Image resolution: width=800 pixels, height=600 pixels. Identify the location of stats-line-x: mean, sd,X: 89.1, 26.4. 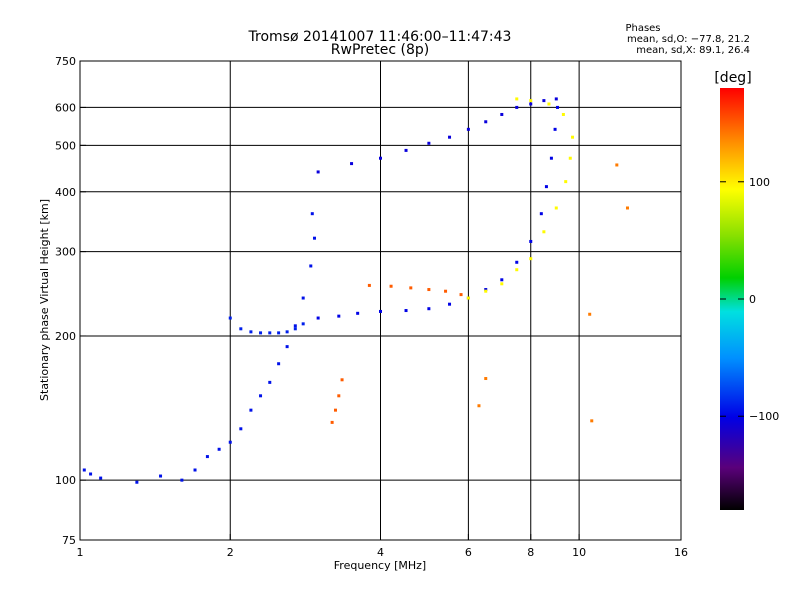
(693, 50).